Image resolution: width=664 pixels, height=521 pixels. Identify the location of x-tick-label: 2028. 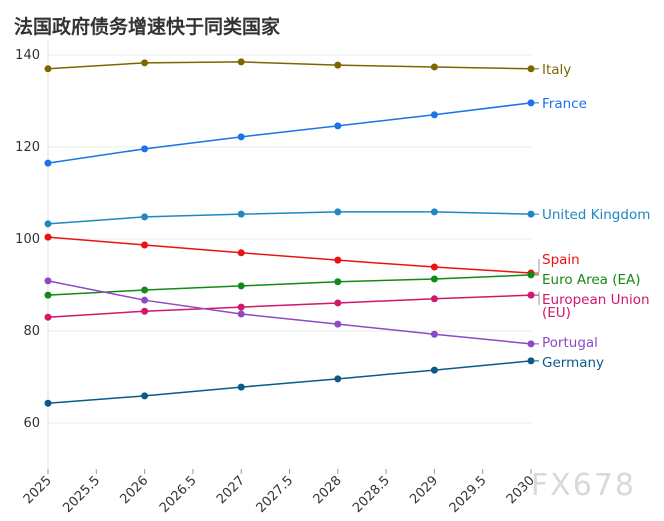
(328, 490).